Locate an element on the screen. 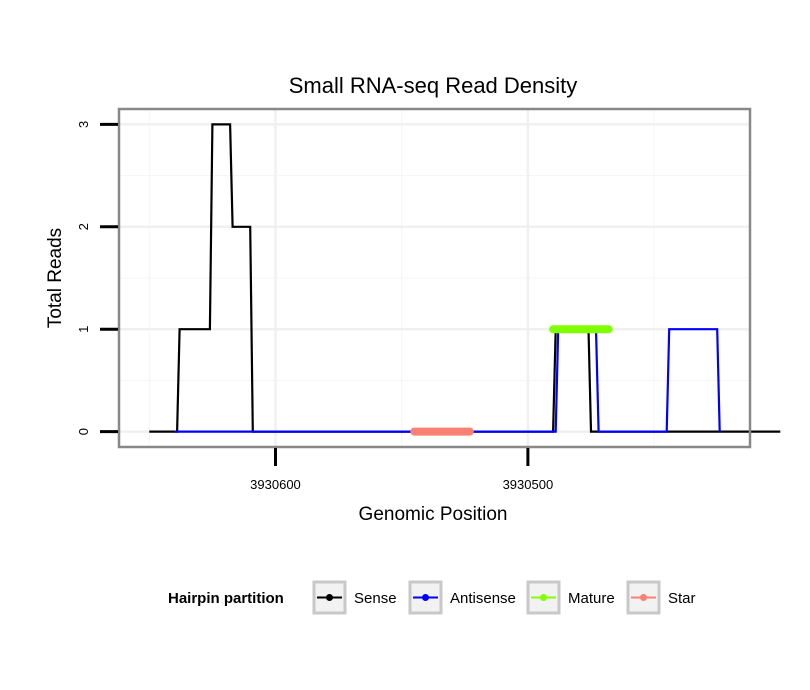 This screenshot has width=810, height=690. x-tick-label: 3930600 is located at coordinates (275, 484).